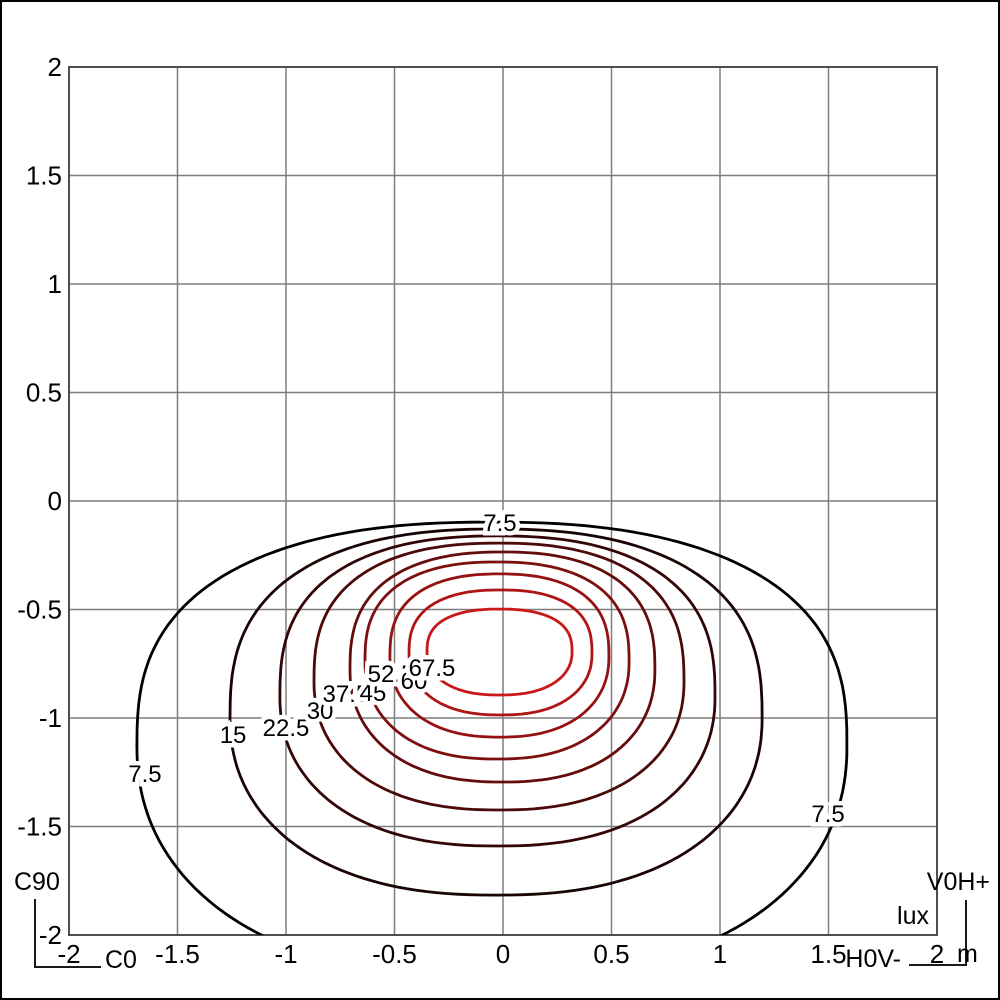  What do you see at coordinates (55, 284) in the screenshot?
I see `y-tick-label: 1` at bounding box center [55, 284].